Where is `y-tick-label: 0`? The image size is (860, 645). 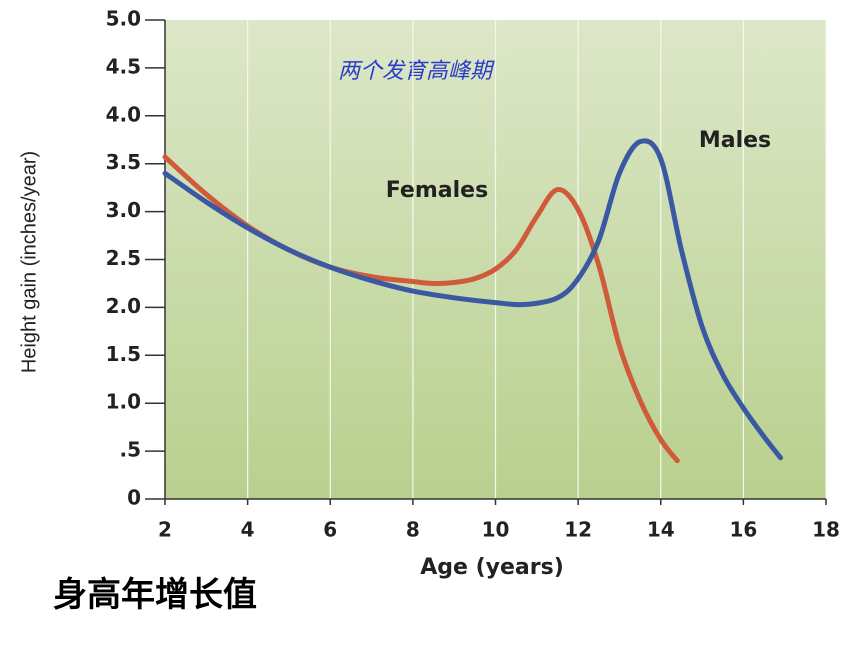 y-tick-label: 0 is located at coordinates (134, 498).